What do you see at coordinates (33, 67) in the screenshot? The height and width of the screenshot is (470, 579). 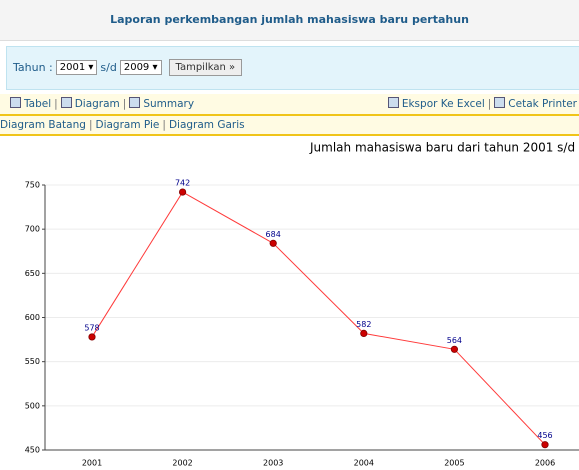 I see `filter-label: Tahun :` at bounding box center [33, 67].